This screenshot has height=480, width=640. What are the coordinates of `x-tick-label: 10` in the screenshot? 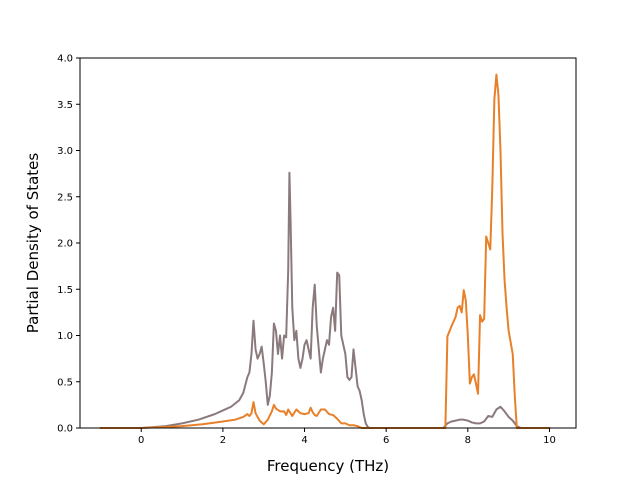 It's located at (549, 440).